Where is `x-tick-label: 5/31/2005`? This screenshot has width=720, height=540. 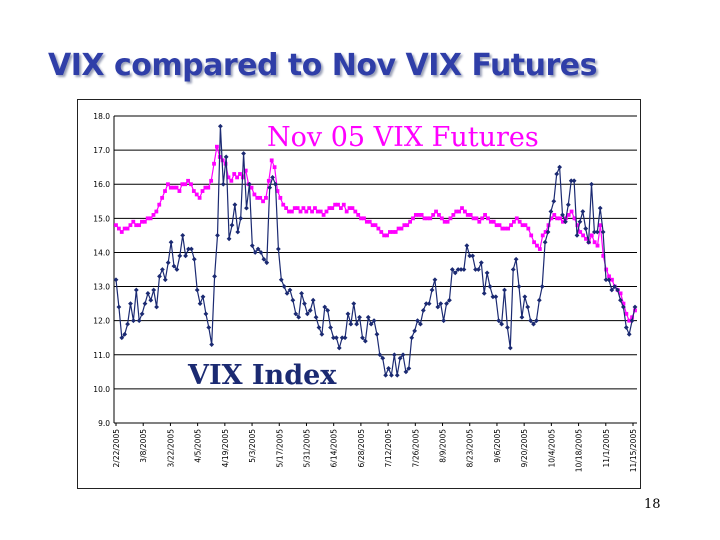 x-tick-label: 5/31/2005 is located at coordinates (306, 448).